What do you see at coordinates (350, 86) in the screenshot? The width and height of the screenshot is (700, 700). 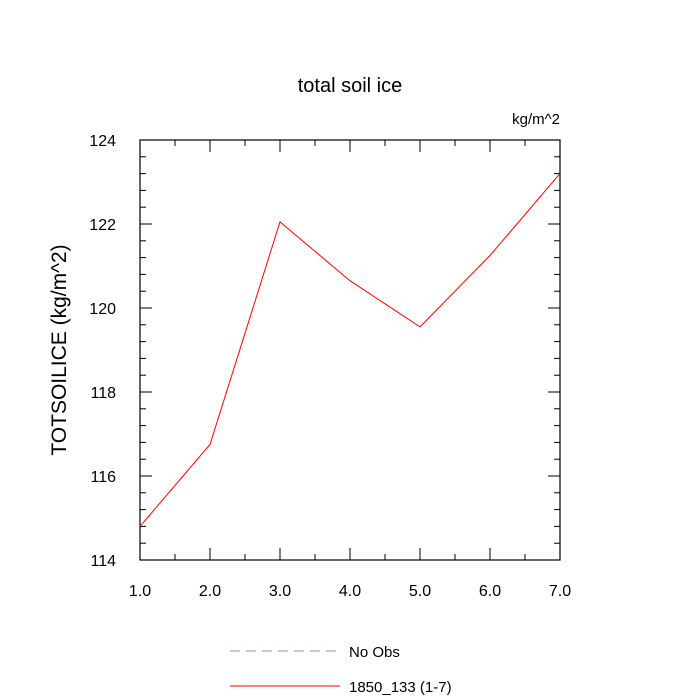 I see `chart-title: total soil ice` at bounding box center [350, 86].